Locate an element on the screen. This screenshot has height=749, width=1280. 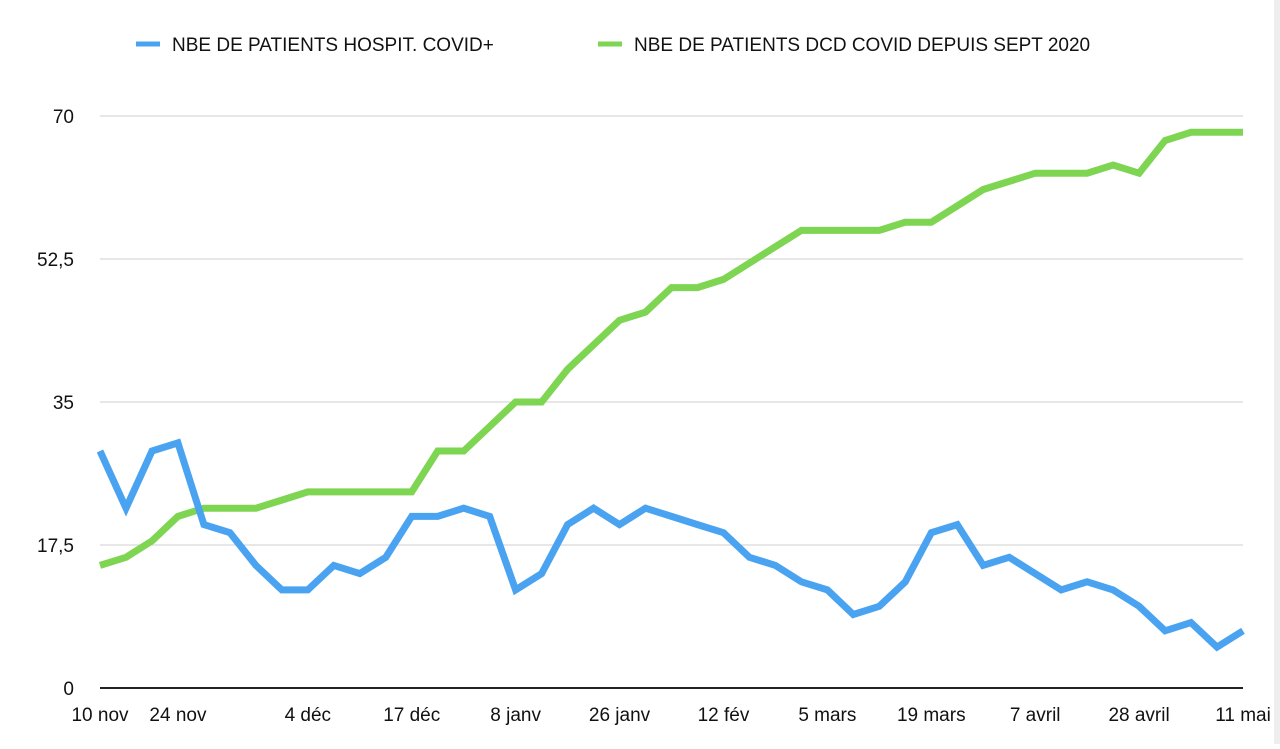
x-tick-label: 11 mai is located at coordinates (1243, 715).